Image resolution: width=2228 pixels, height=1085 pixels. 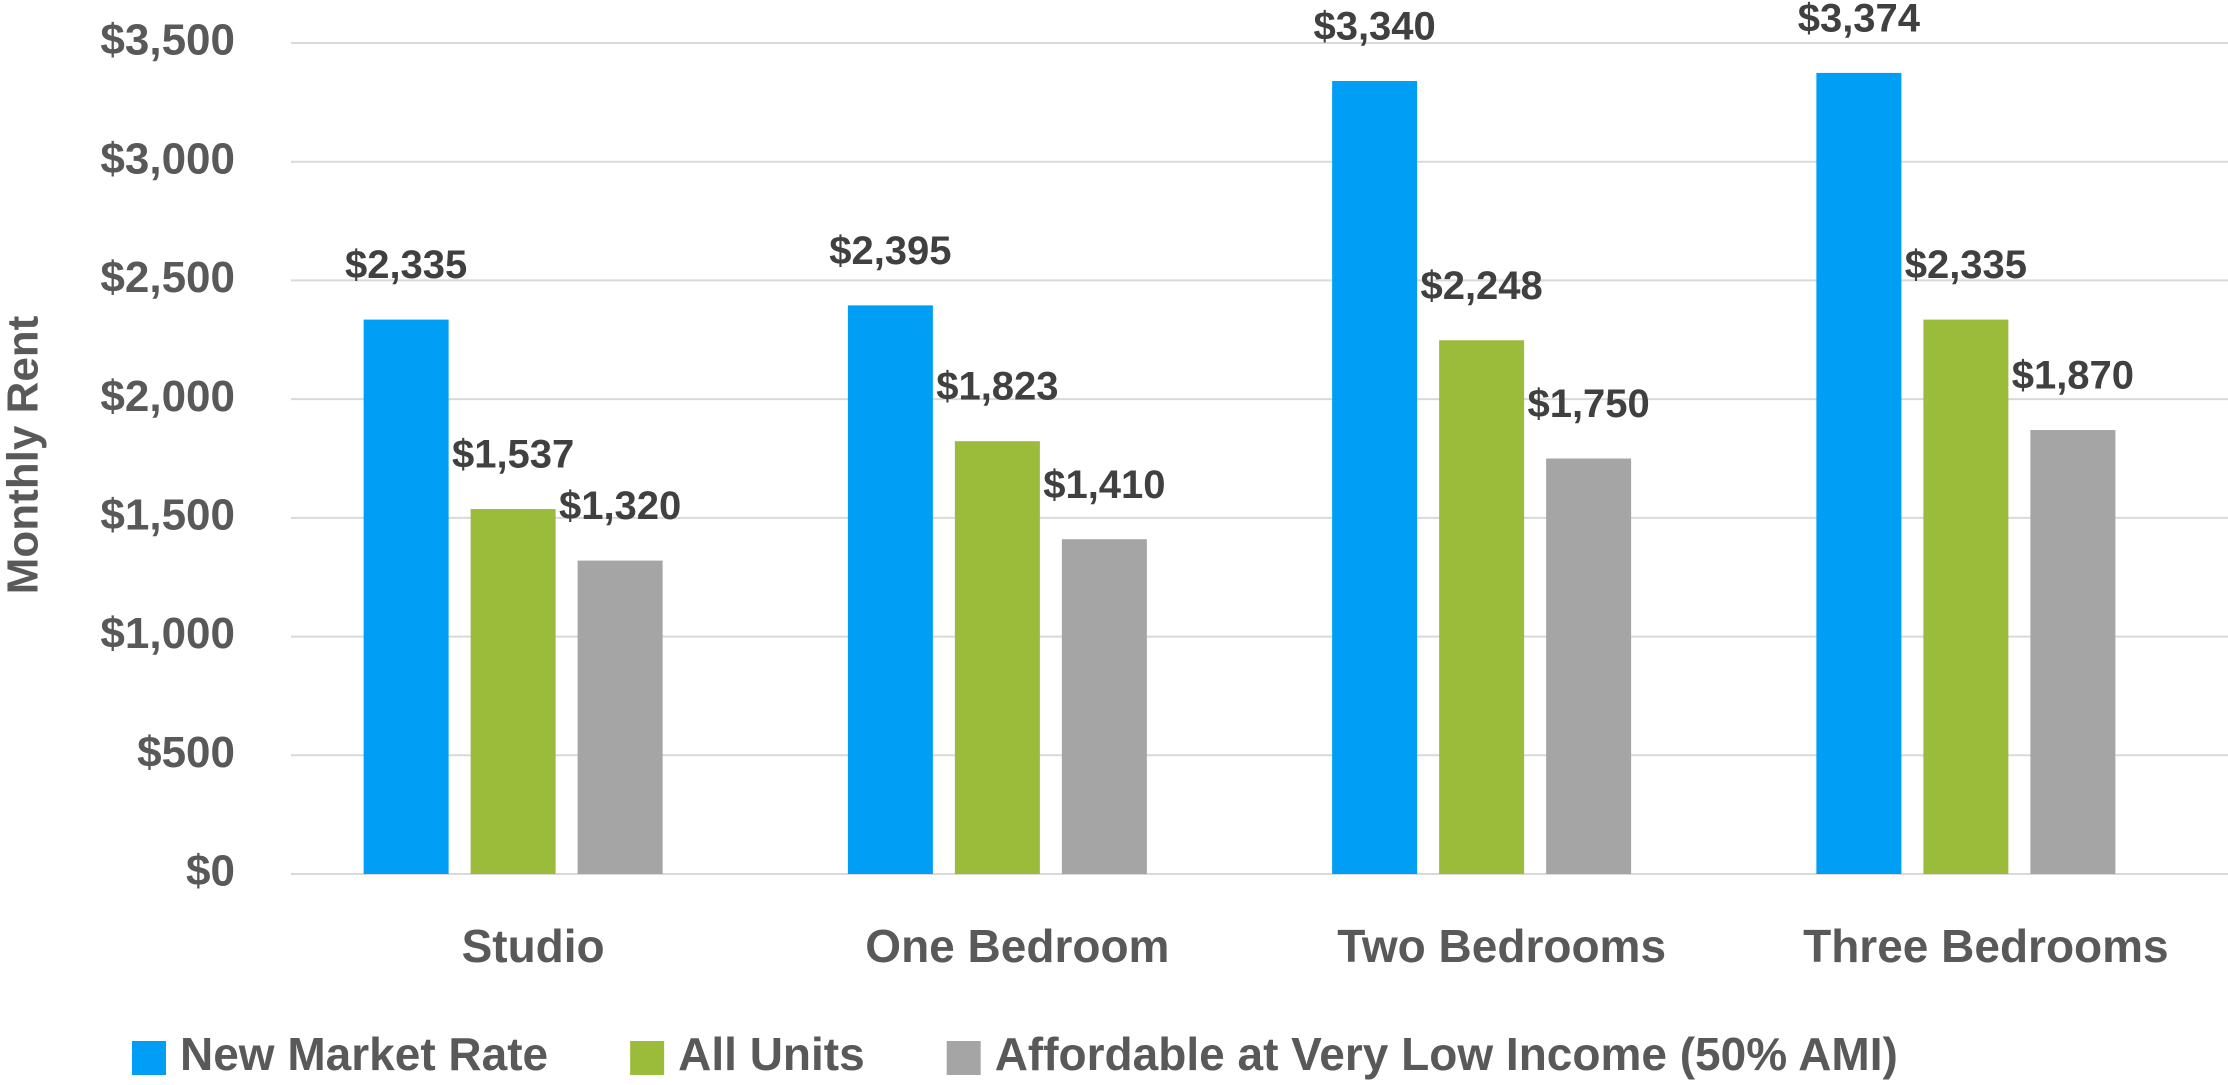 I want to click on x-tick-label: Two Bedrooms, so click(x=1501, y=946).